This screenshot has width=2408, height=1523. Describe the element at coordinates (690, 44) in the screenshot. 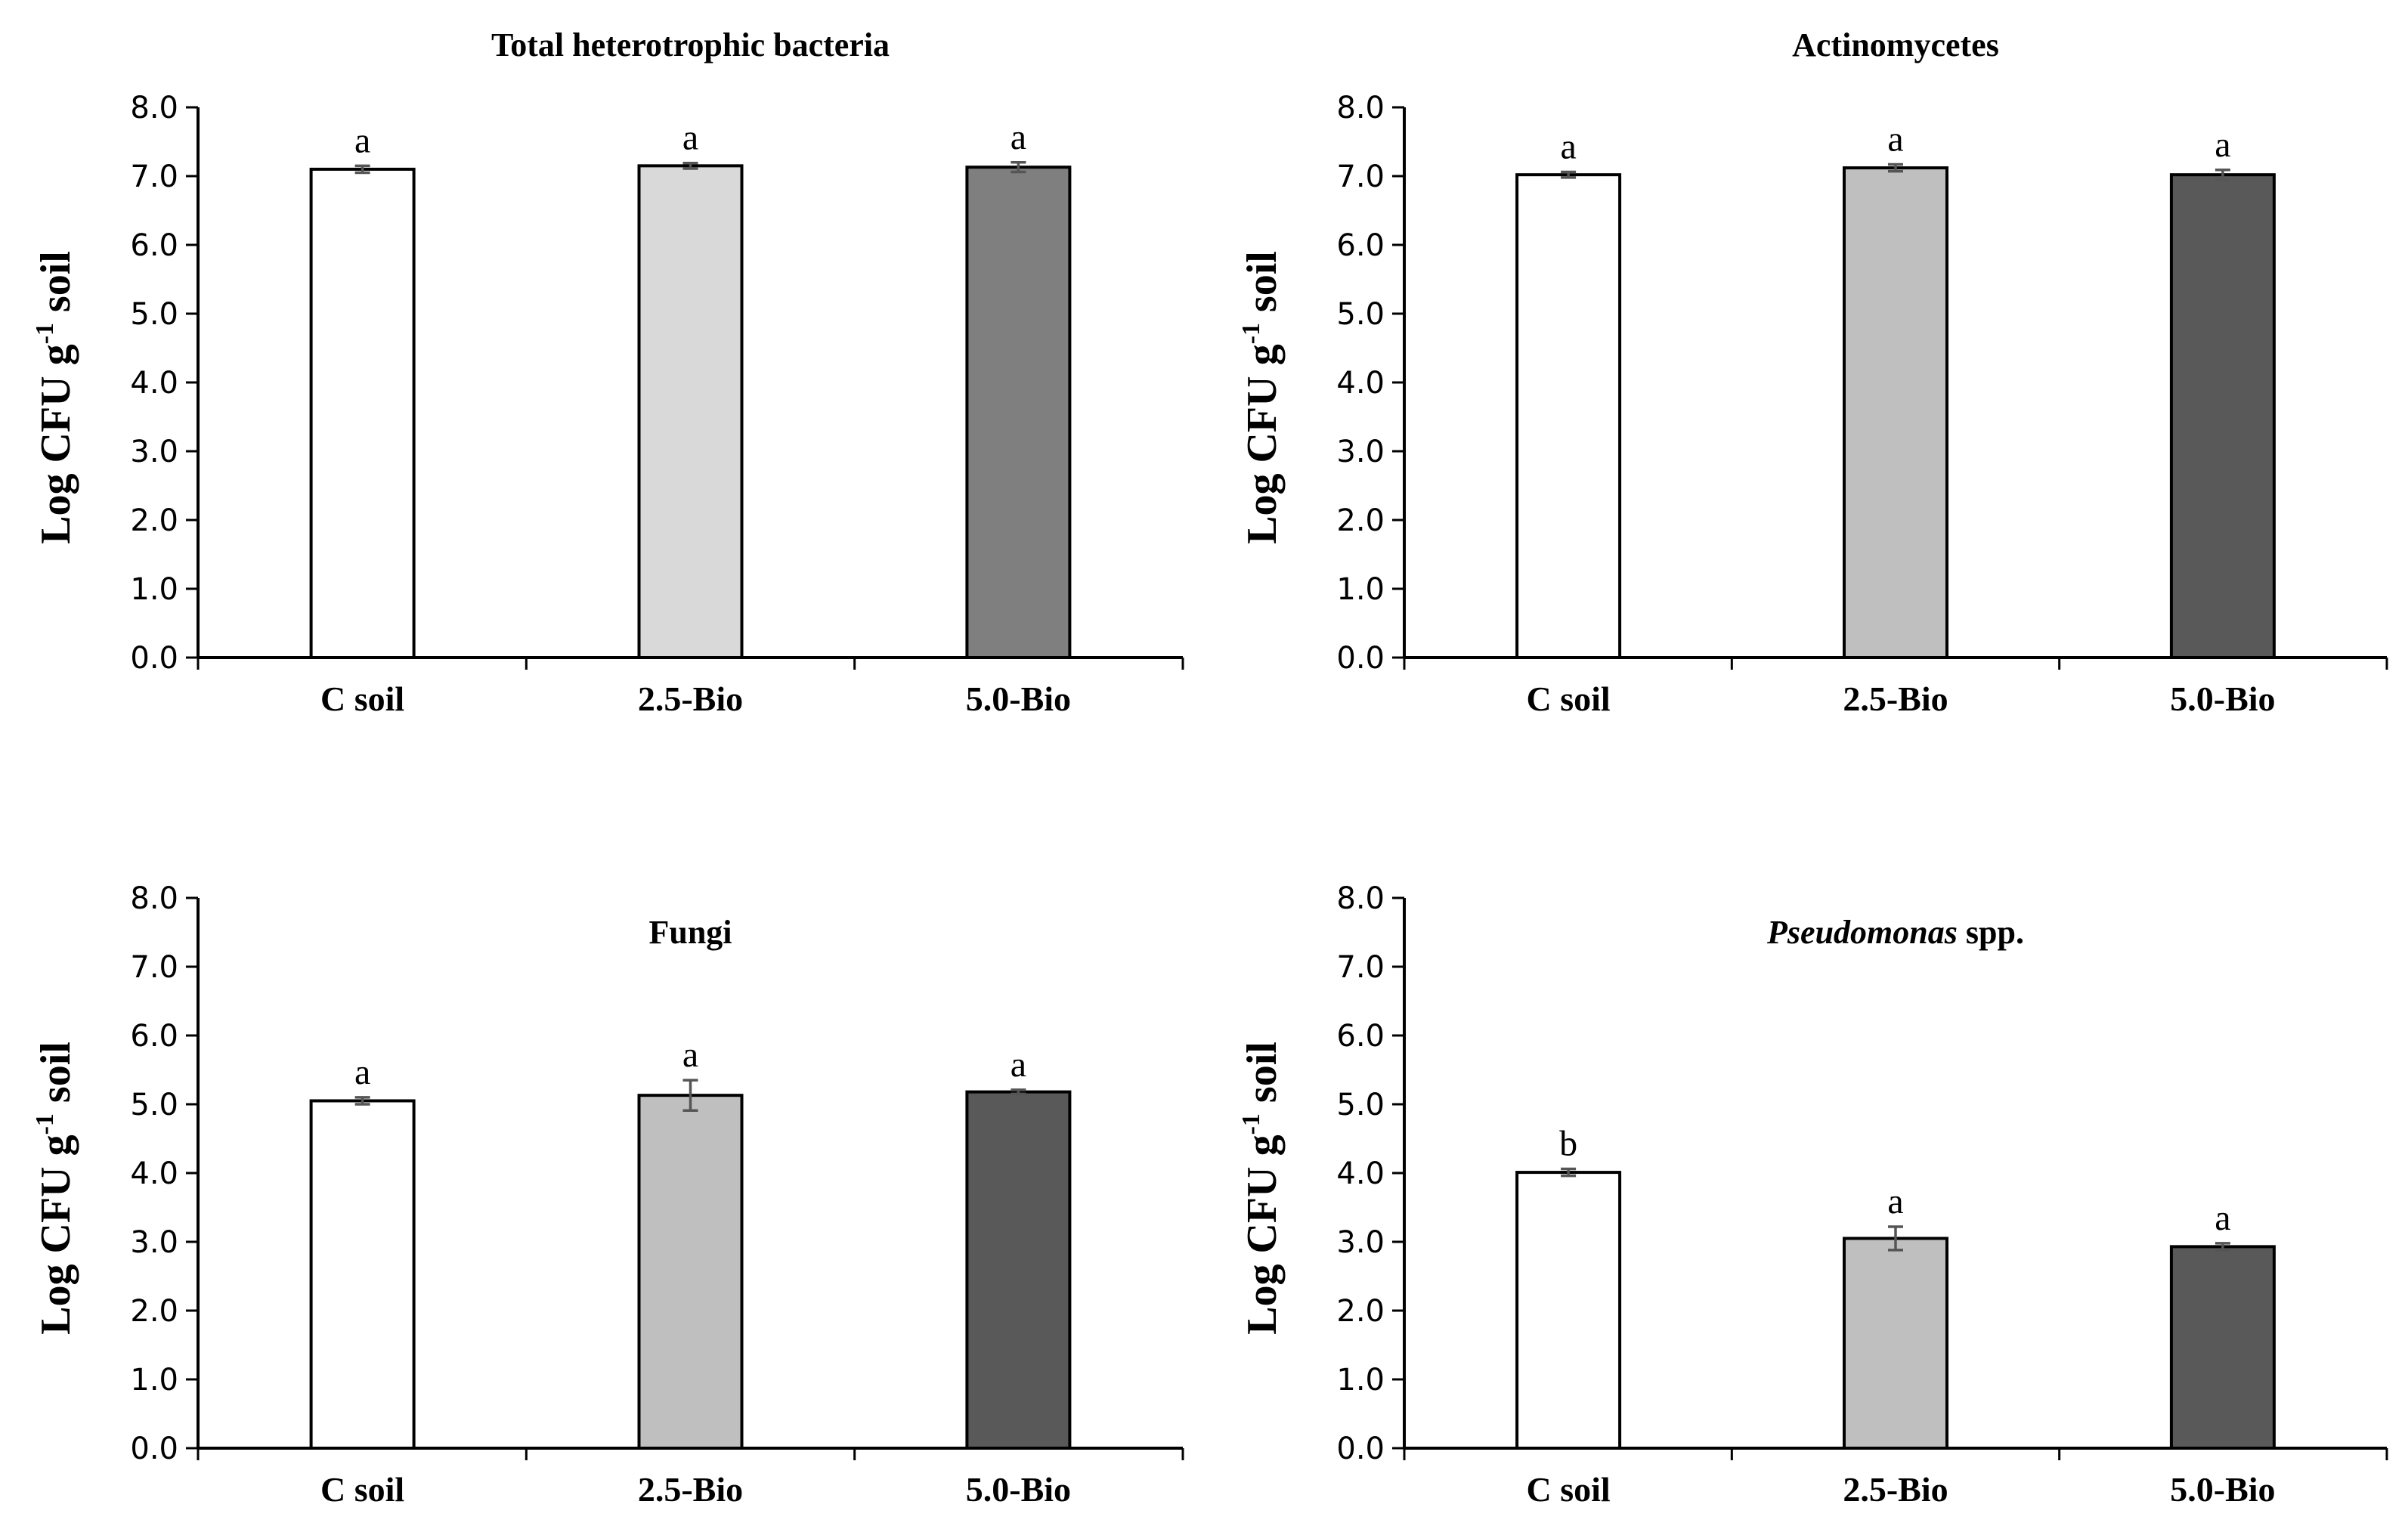

I see `chart-title: Total heterotrophic bacteria` at that location.